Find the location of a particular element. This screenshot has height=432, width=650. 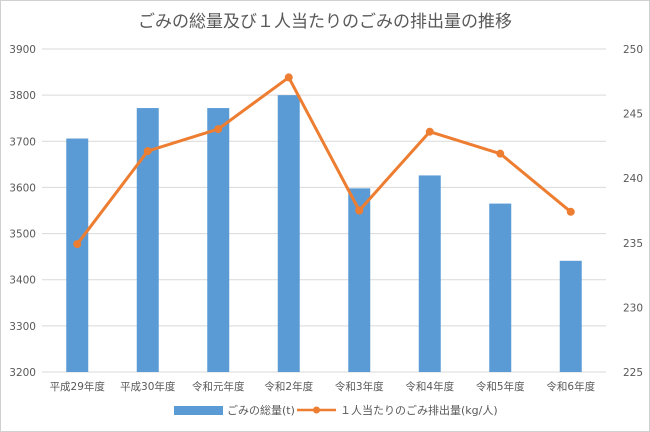

left-axis-ticks: 3200 3300 3400 3500 3600 3700 3800 3900 is located at coordinates (22, 211).